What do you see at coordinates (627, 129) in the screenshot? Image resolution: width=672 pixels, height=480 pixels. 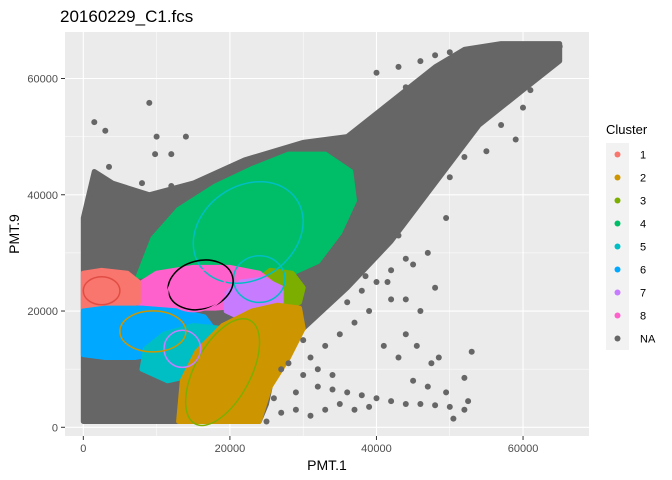 I see `legend-title: Cluster` at bounding box center [627, 129].